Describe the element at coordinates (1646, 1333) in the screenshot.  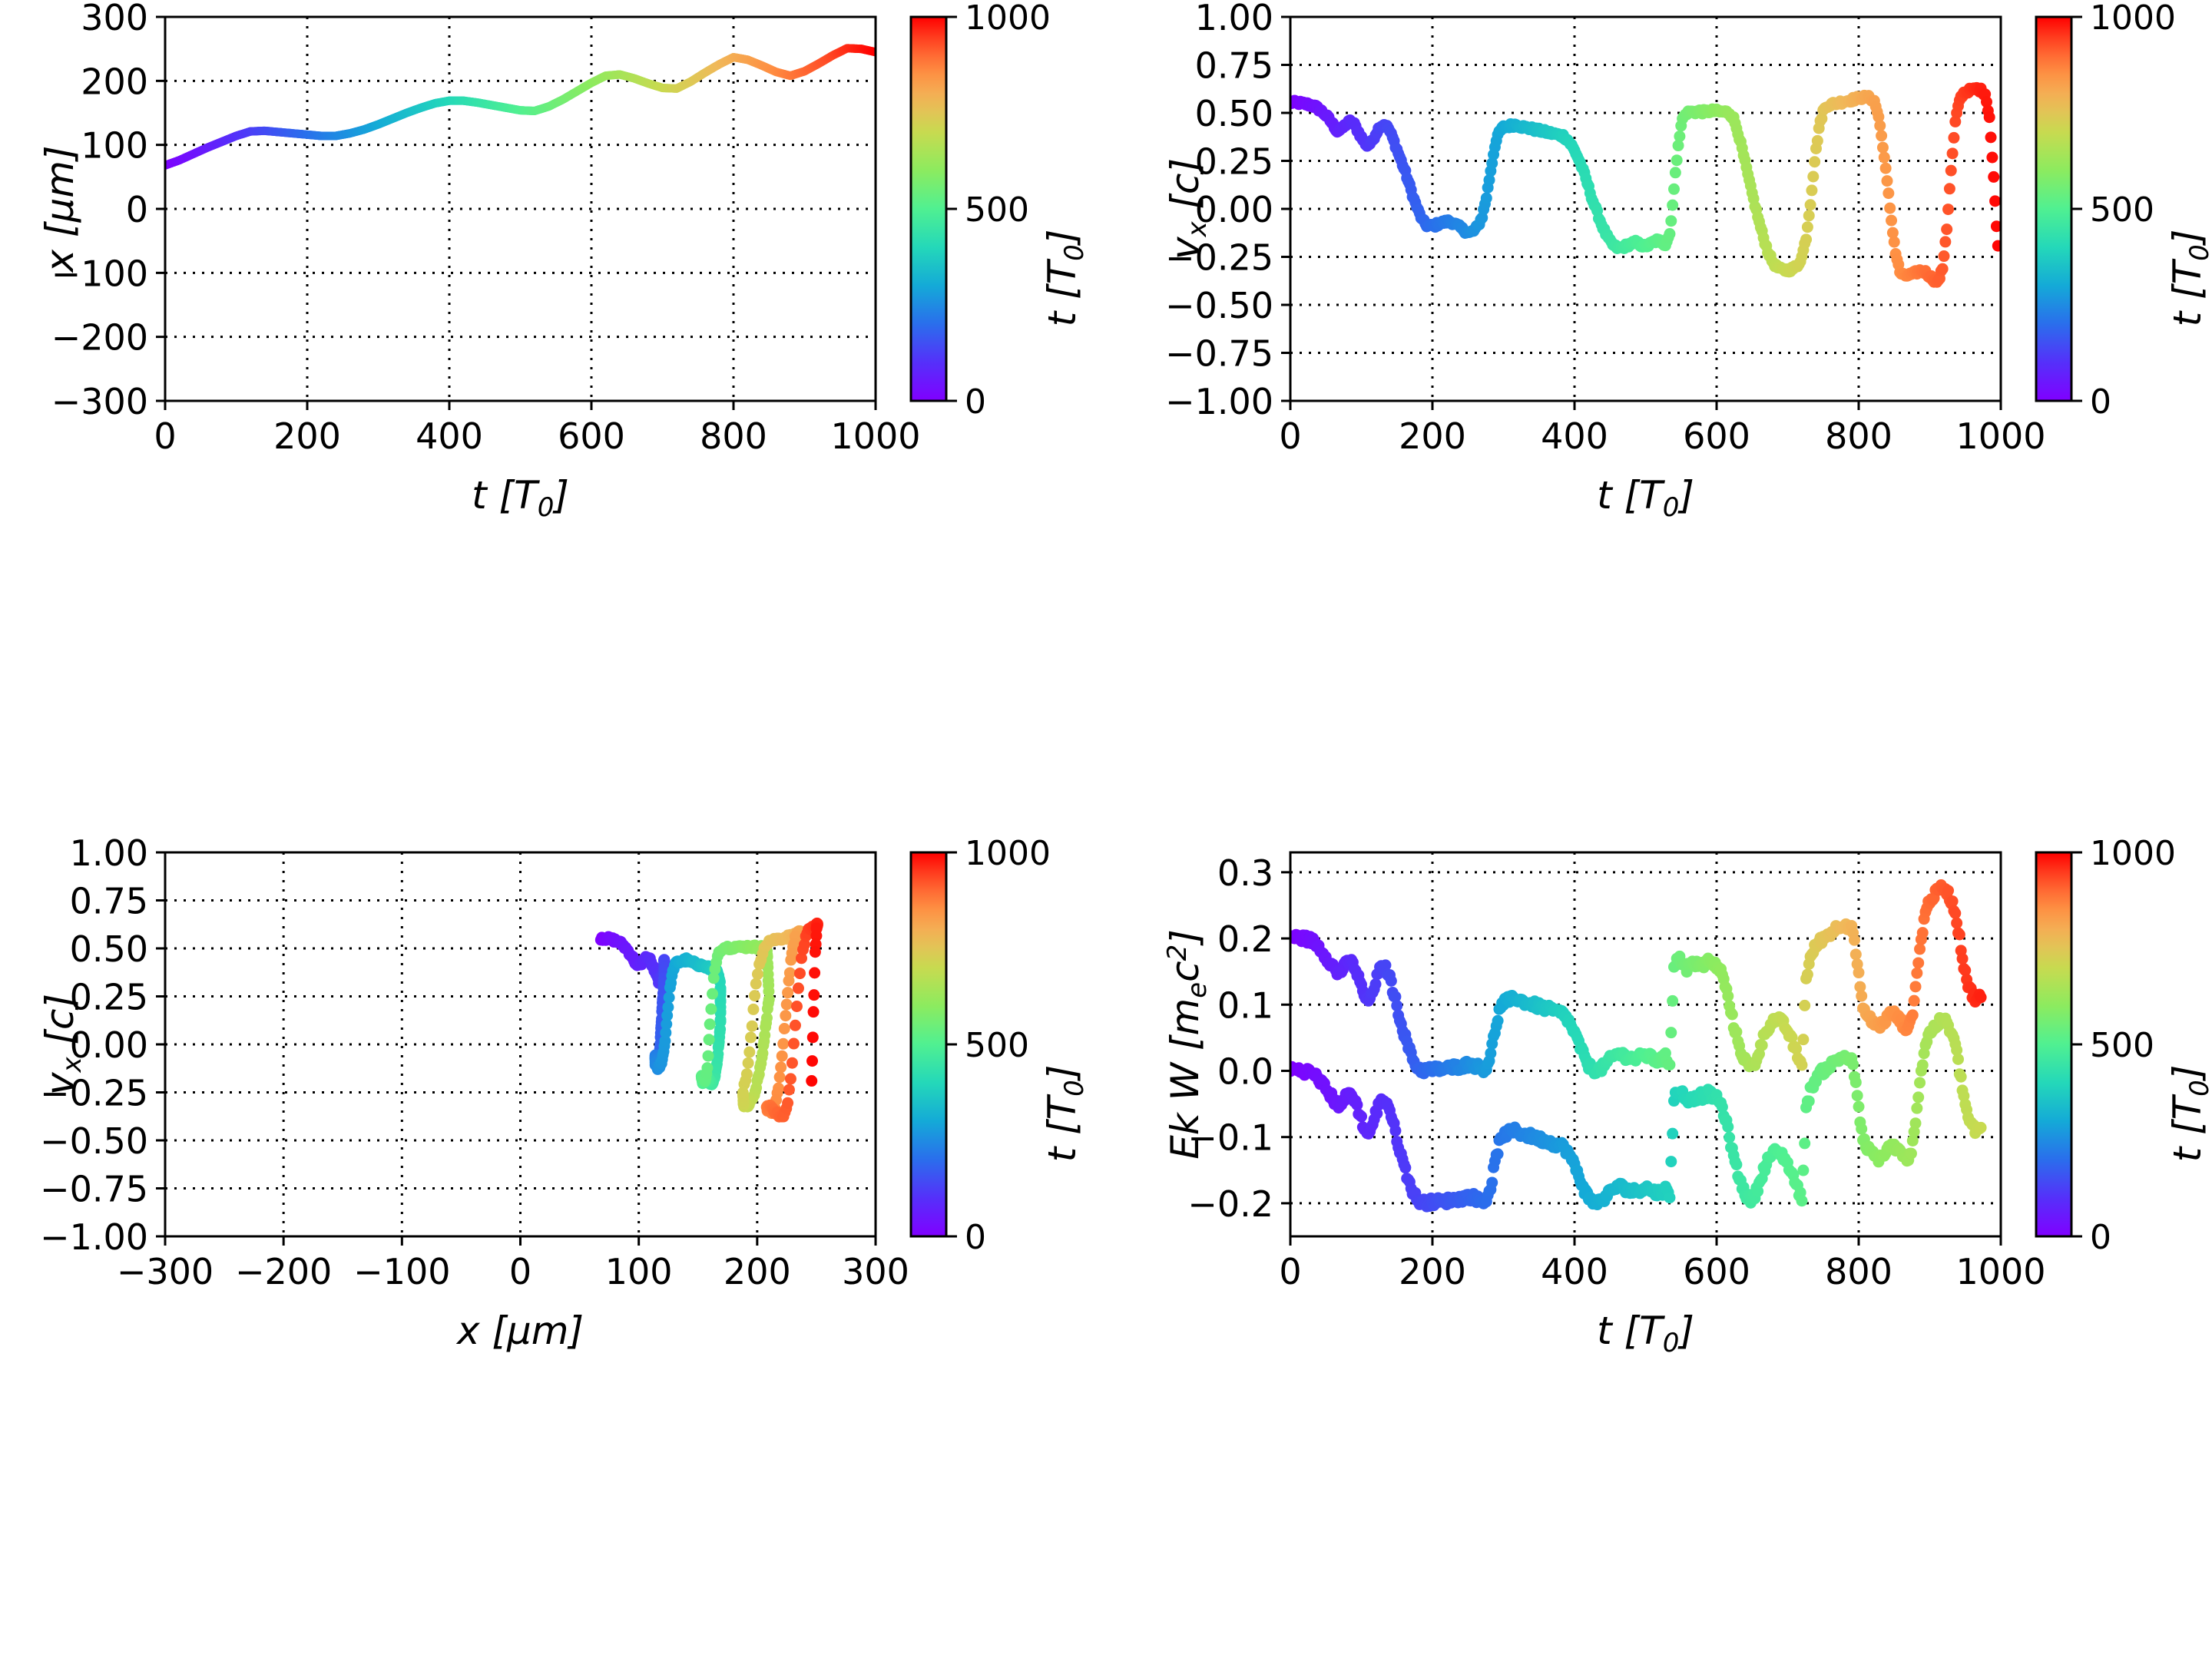
I see `x-axis-label: t [T0]` at that location.